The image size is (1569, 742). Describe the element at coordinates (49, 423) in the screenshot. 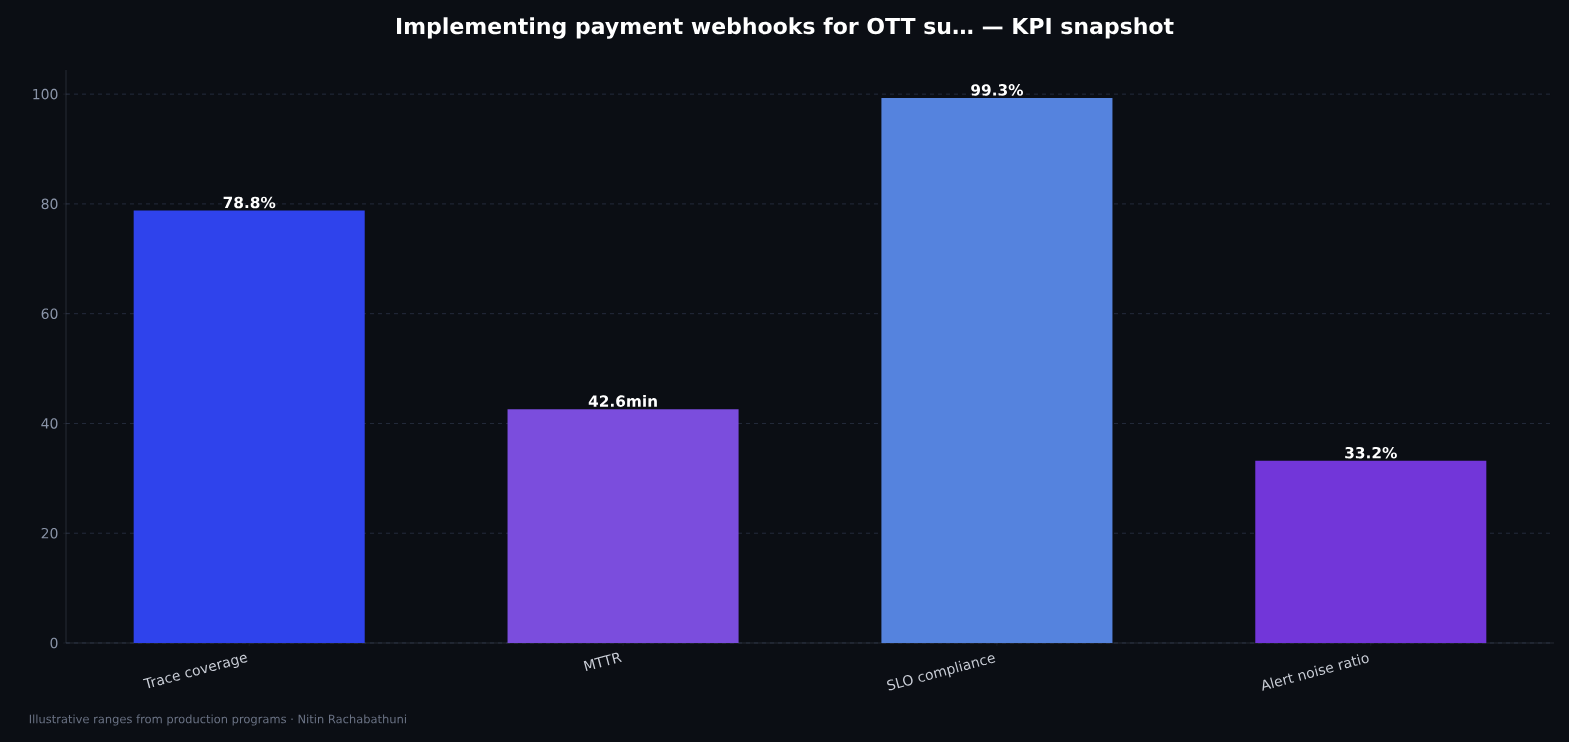

I see `y-tick-label: 40` at that location.